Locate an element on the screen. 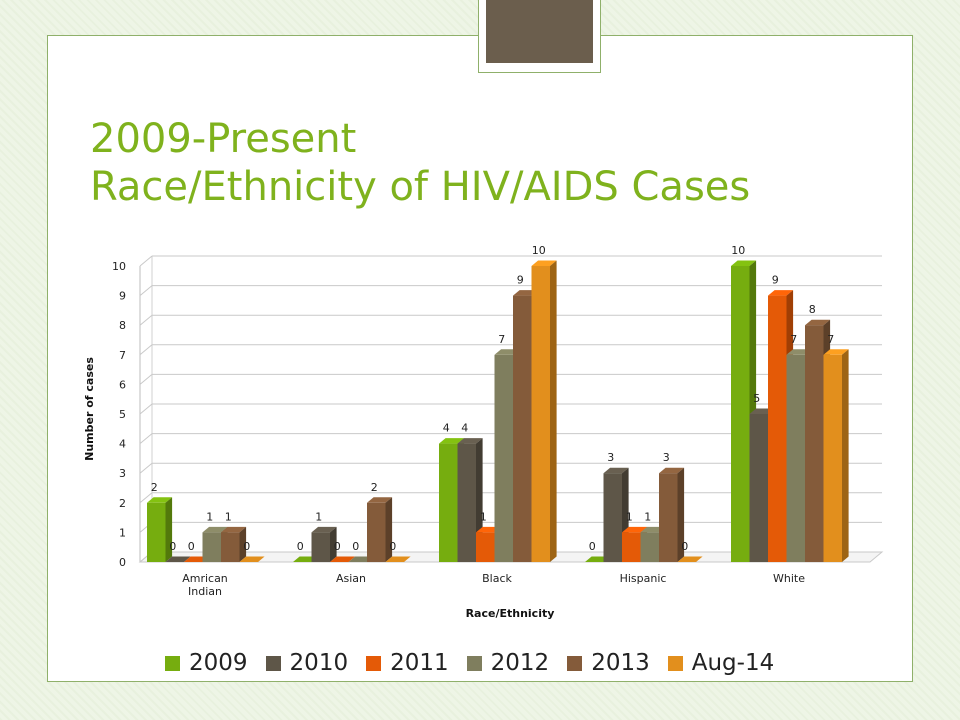 The image size is (960, 720). data-label-1-3: 0 is located at coordinates (355, 546).